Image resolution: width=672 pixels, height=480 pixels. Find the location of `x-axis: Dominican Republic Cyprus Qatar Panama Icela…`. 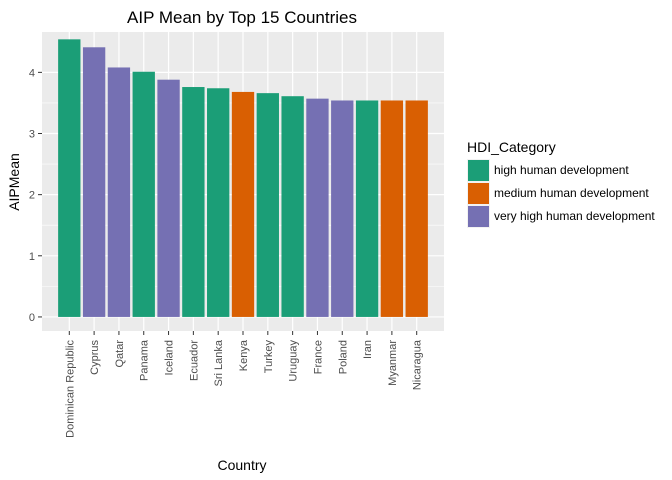

x-axis: Dominican Republic Cyprus Qatar Panama Icela… is located at coordinates (244, 384).